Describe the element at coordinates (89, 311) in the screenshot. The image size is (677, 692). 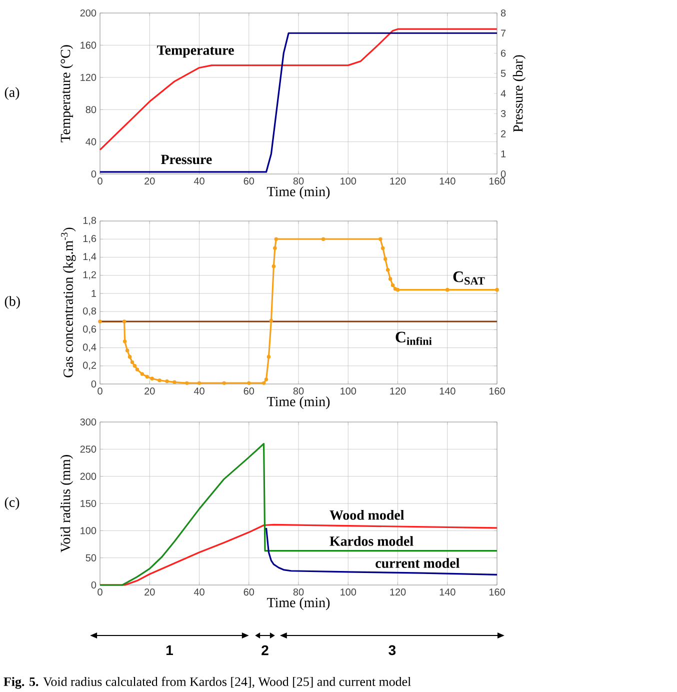
I see `y-tick-label: 0,8` at that location.